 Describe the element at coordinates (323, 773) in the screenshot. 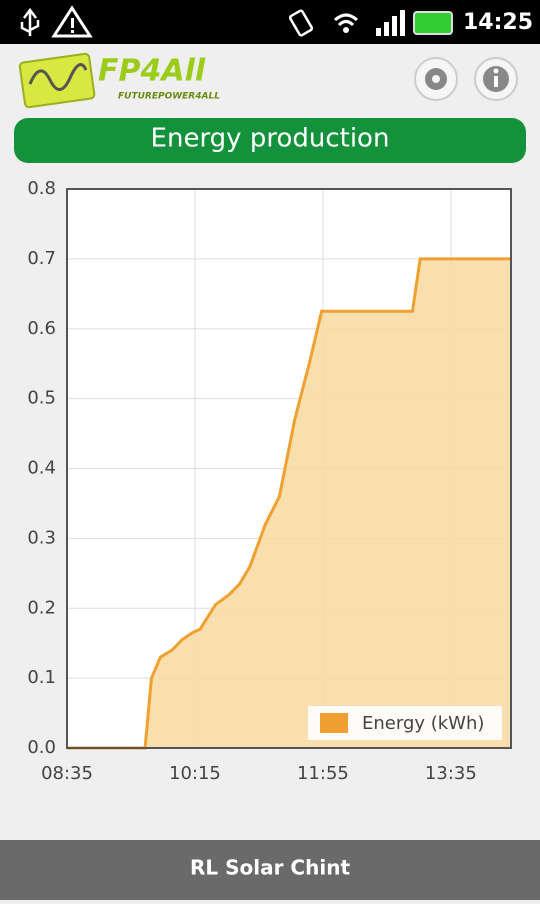

I see `x-tick-label: 11:55` at that location.